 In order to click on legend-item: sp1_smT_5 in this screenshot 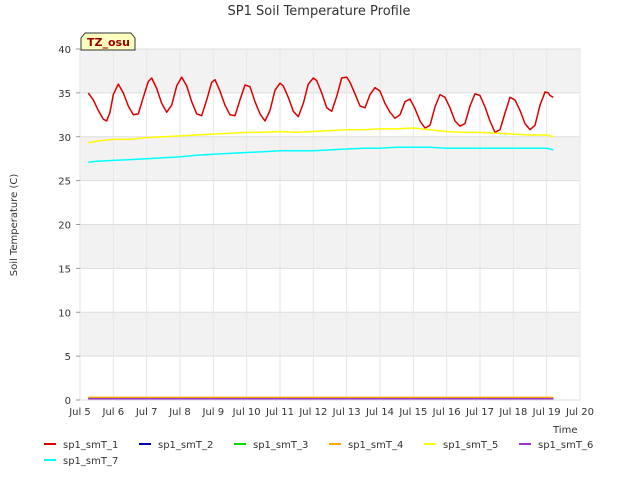, I will do `click(461, 445)`.